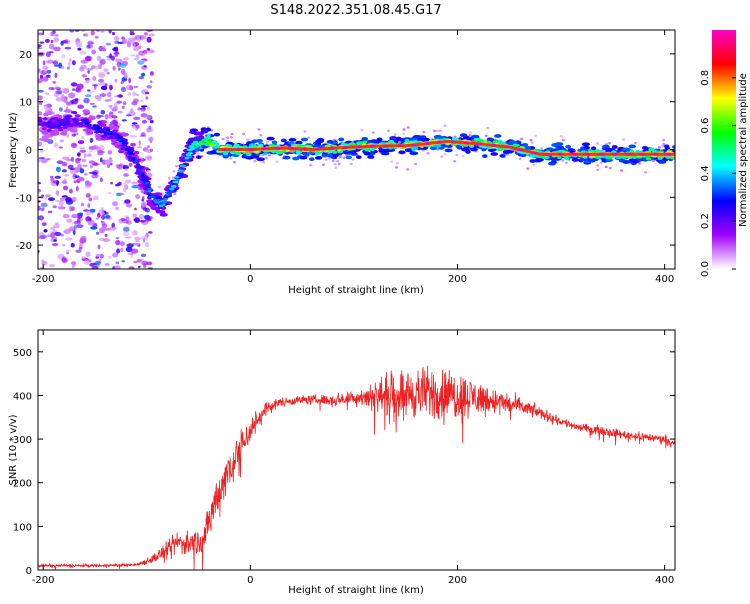  I want to click on x-tick-label: 400, so click(664, 279).